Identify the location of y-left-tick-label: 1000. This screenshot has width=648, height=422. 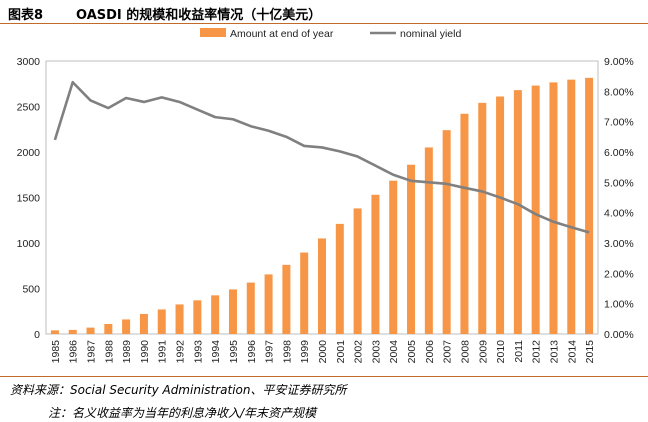
(29, 244).